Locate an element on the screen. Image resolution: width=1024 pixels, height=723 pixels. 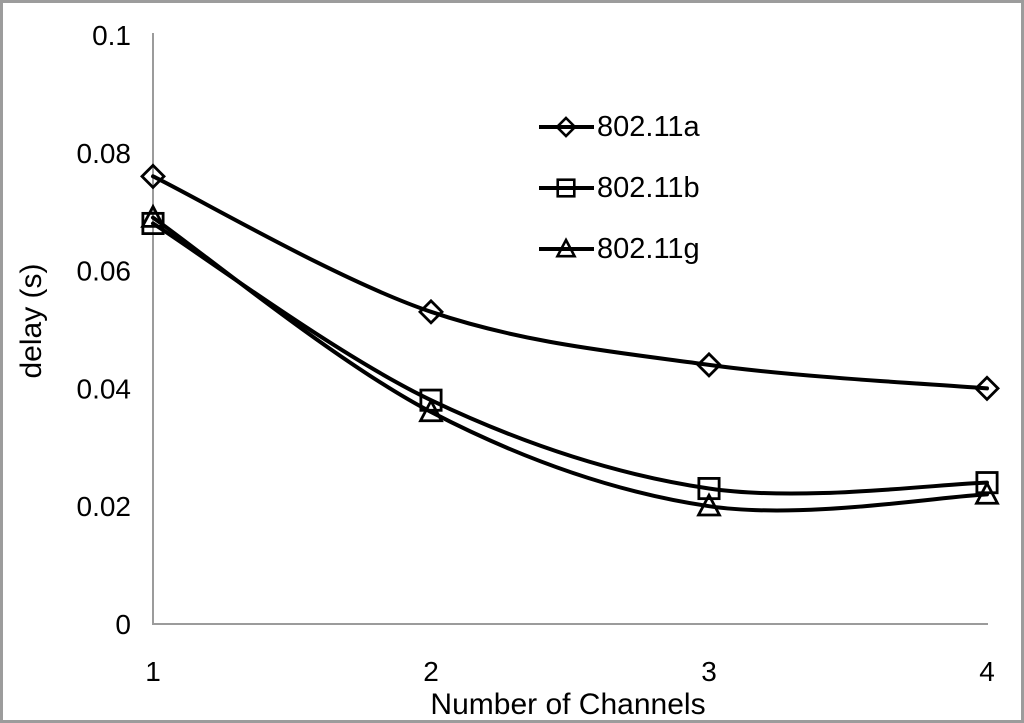
y-tick-label: 0.04 is located at coordinates (104, 388).